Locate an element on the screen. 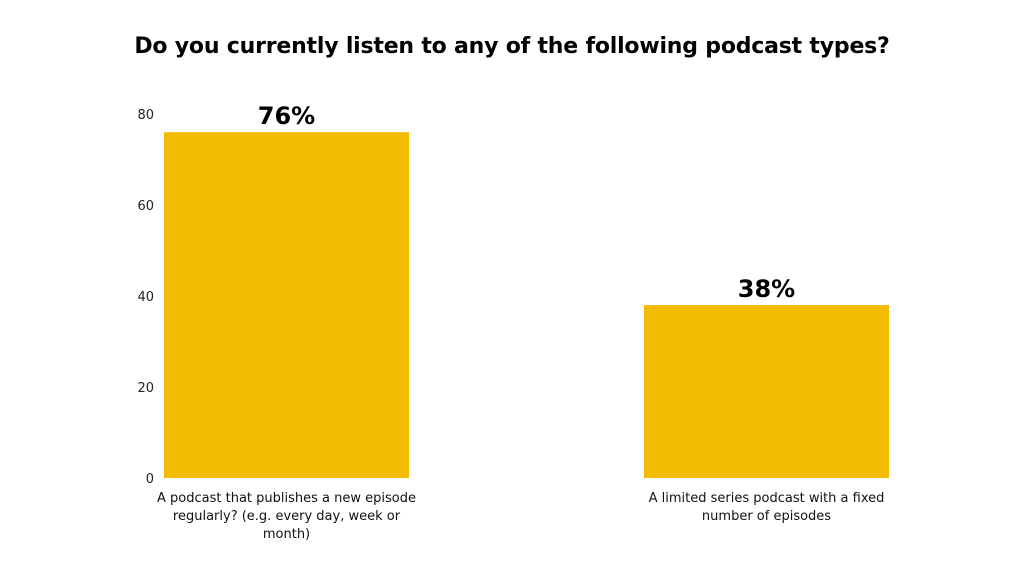 The width and height of the screenshot is (1024, 576). y-tick-label: 20 is located at coordinates (145, 388).